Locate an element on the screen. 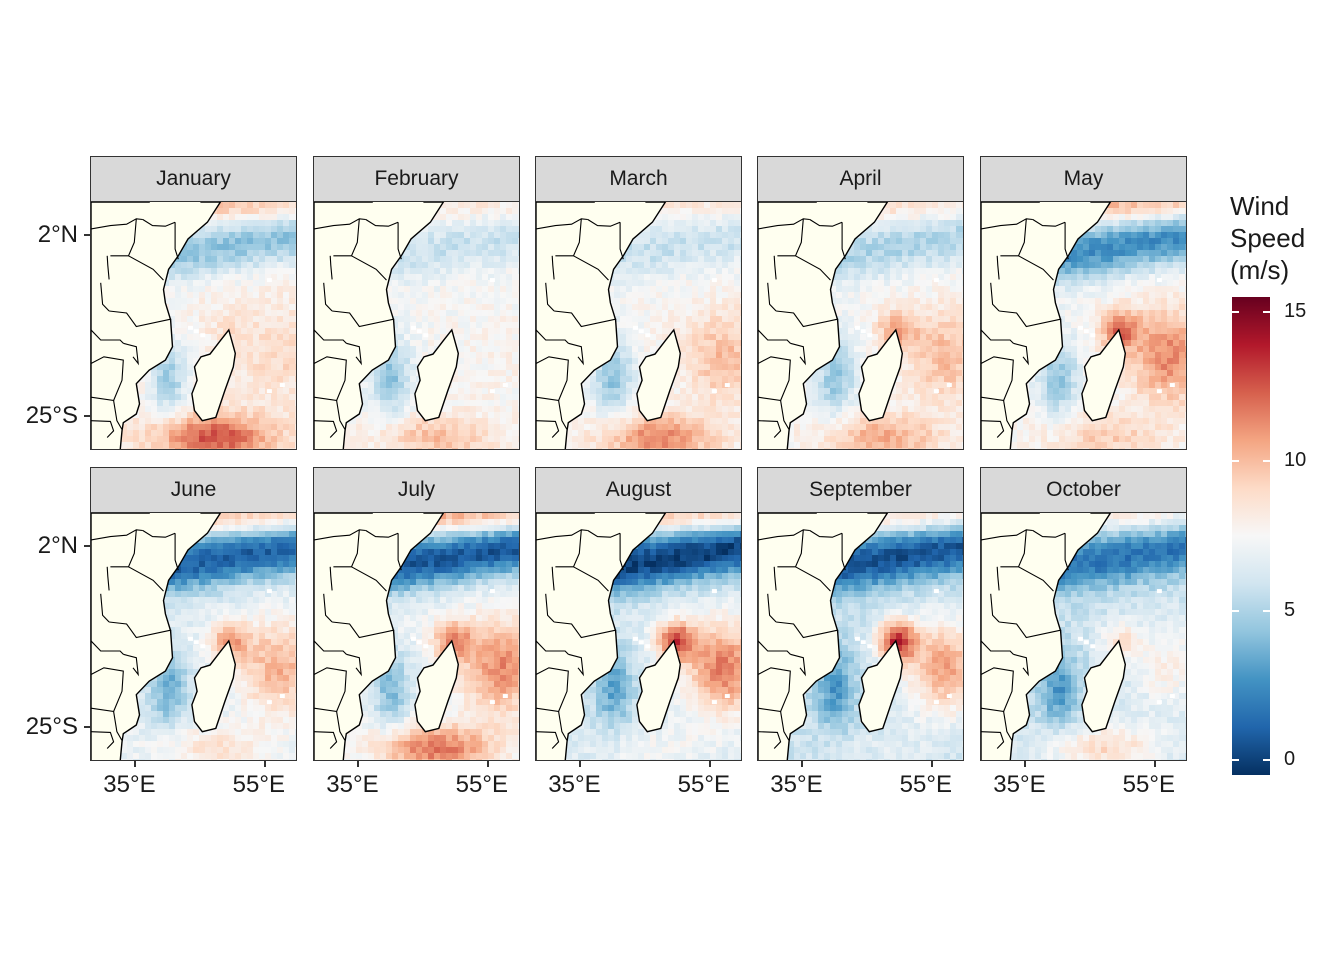 The height and width of the screenshot is (960, 1344). panel-strip-april: April is located at coordinates (860, 179).